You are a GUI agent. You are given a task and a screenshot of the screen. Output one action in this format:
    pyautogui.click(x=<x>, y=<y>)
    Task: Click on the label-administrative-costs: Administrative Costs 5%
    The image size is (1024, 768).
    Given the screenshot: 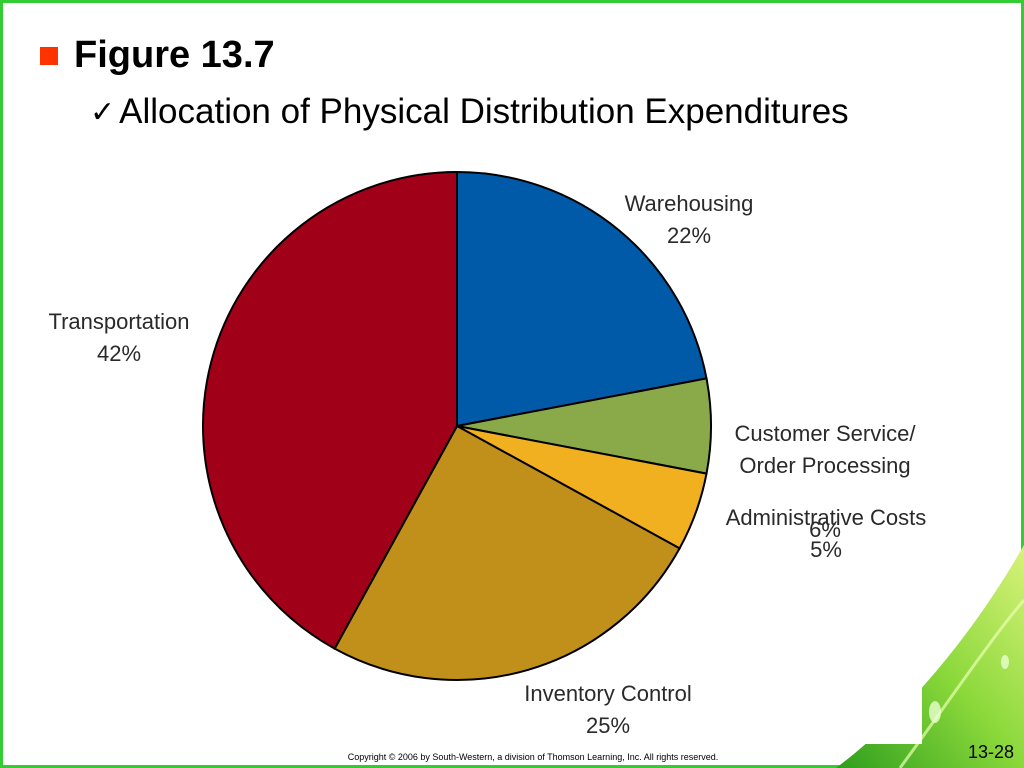 What is the action you would take?
    pyautogui.click(x=826, y=534)
    